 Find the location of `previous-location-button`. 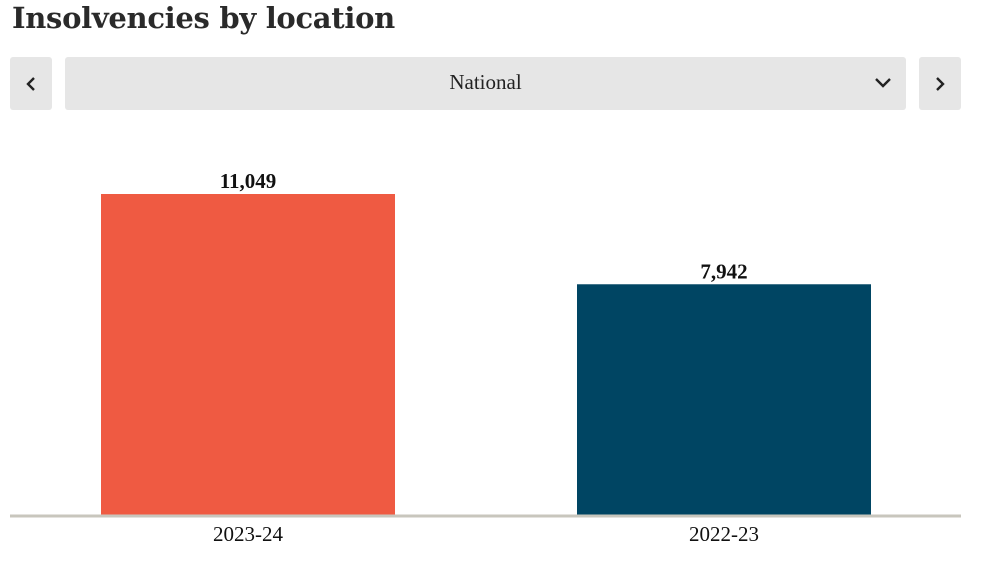

previous-location-button is located at coordinates (31, 83).